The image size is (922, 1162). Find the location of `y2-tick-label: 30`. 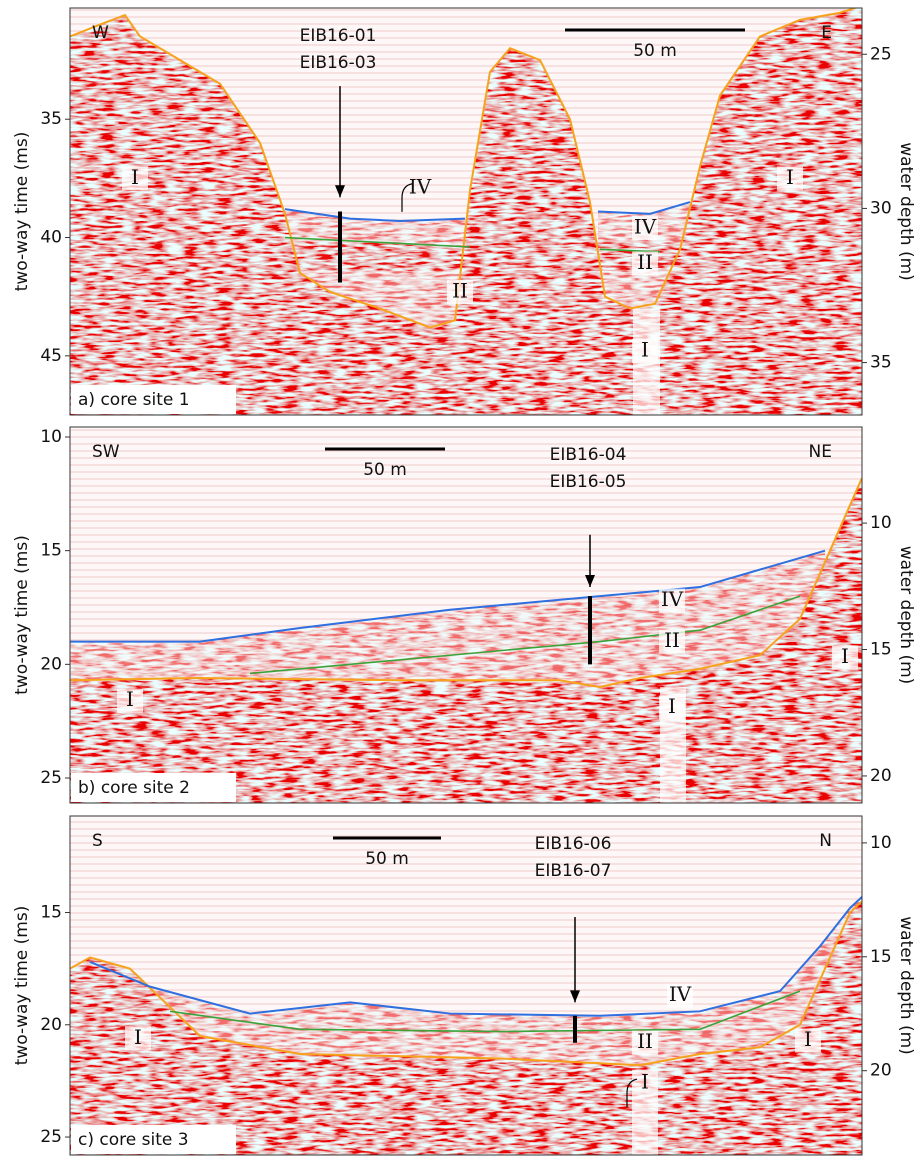

y2-tick-label: 30 is located at coordinates (881, 208).